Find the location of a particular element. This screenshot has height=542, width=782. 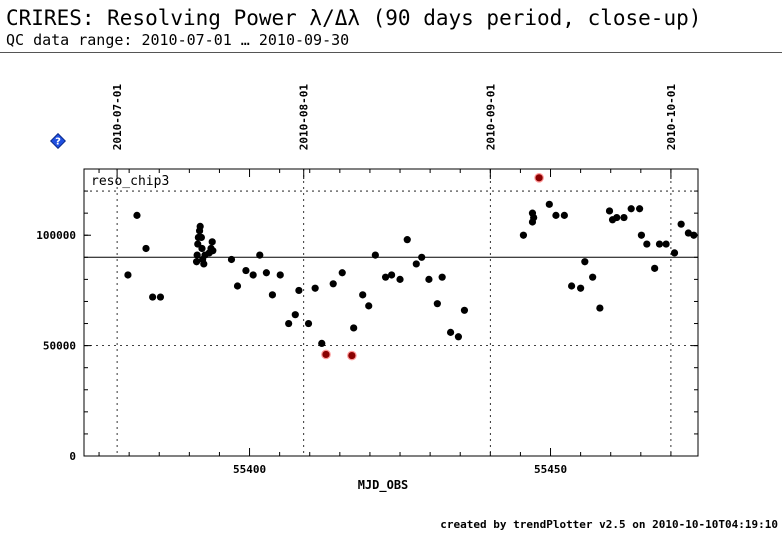

panel-label: reso_chip3 is located at coordinates (130, 181).